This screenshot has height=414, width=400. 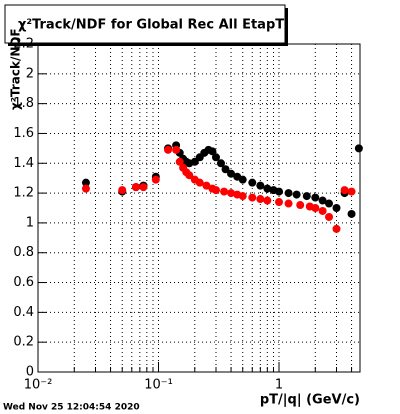 I want to click on y-tick-label: 2, so click(x=30, y=73).